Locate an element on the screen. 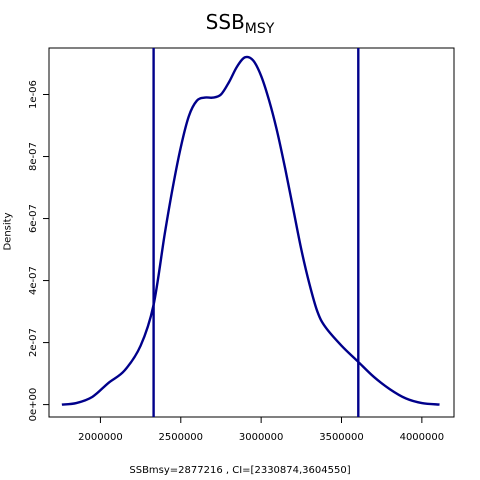 The width and height of the screenshot is (480, 480). x-tick-label: 3500000 is located at coordinates (341, 437).